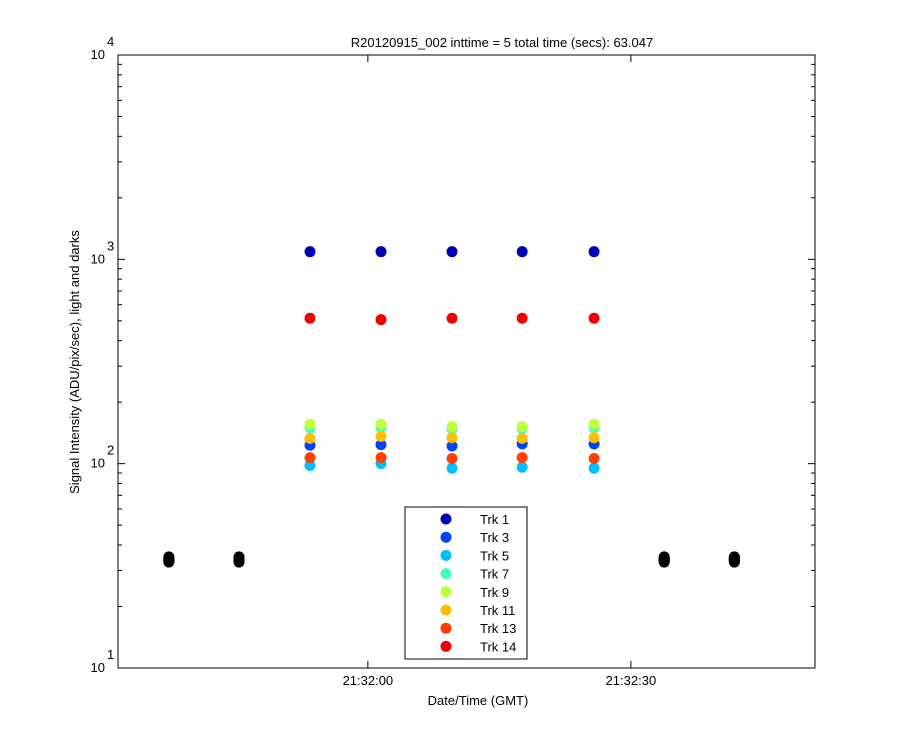 The height and width of the screenshot is (750, 900). I want to click on legend-label: Trk 3, so click(494, 537).